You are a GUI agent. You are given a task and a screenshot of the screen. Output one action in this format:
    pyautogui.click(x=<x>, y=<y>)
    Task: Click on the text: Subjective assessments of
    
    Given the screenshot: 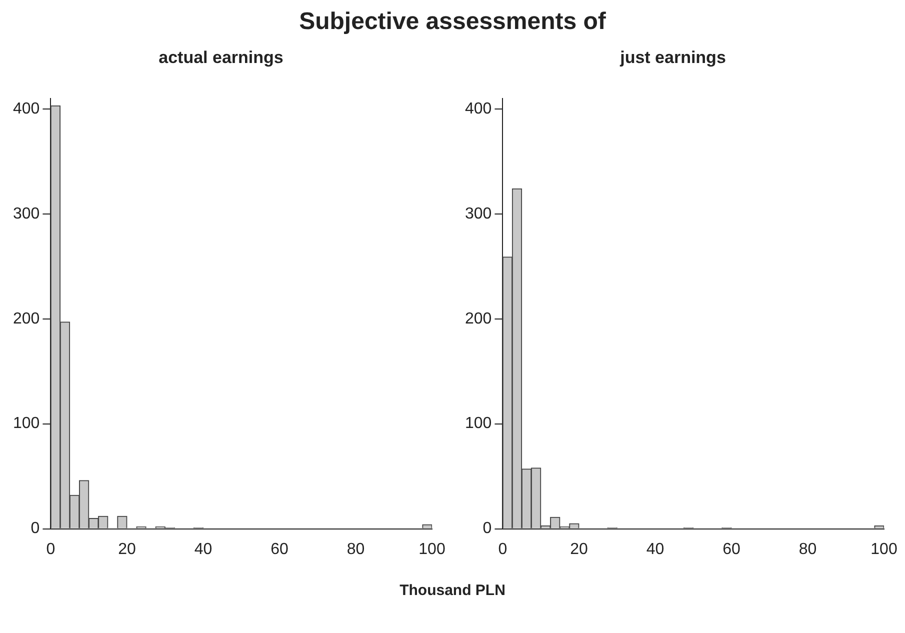 What is the action you would take?
    pyautogui.click(x=452, y=22)
    